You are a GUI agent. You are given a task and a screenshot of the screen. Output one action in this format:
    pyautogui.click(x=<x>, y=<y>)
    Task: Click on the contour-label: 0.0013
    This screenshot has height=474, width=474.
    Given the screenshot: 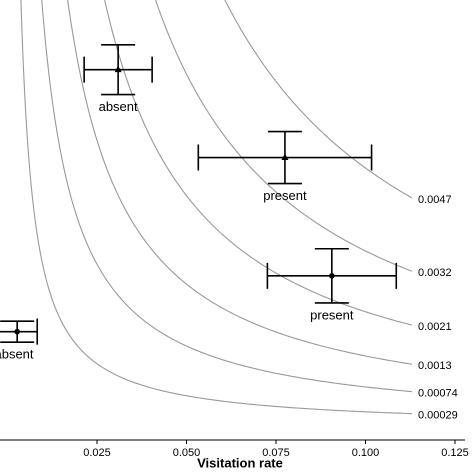 What is the action you would take?
    pyautogui.click(x=435, y=366)
    